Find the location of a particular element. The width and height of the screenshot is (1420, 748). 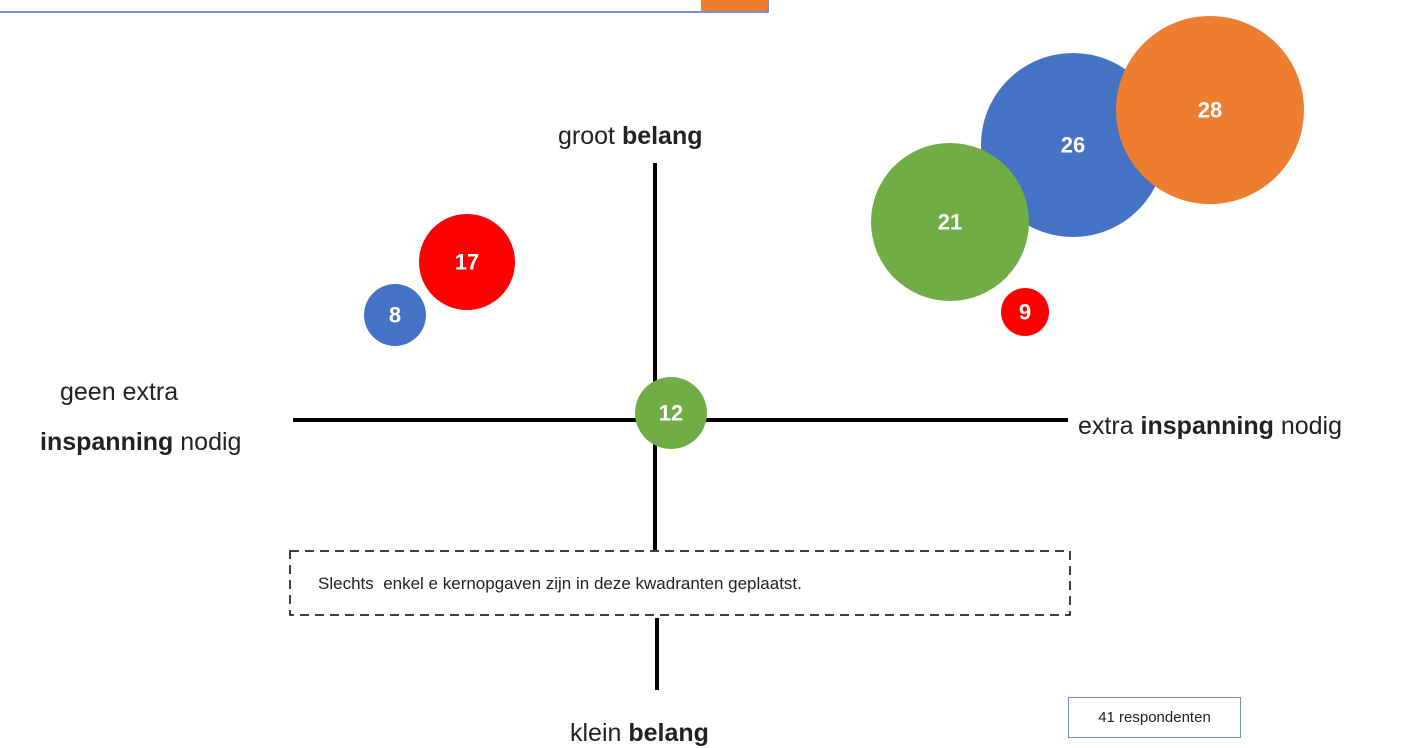

top-box-accent is located at coordinates (734, 5).